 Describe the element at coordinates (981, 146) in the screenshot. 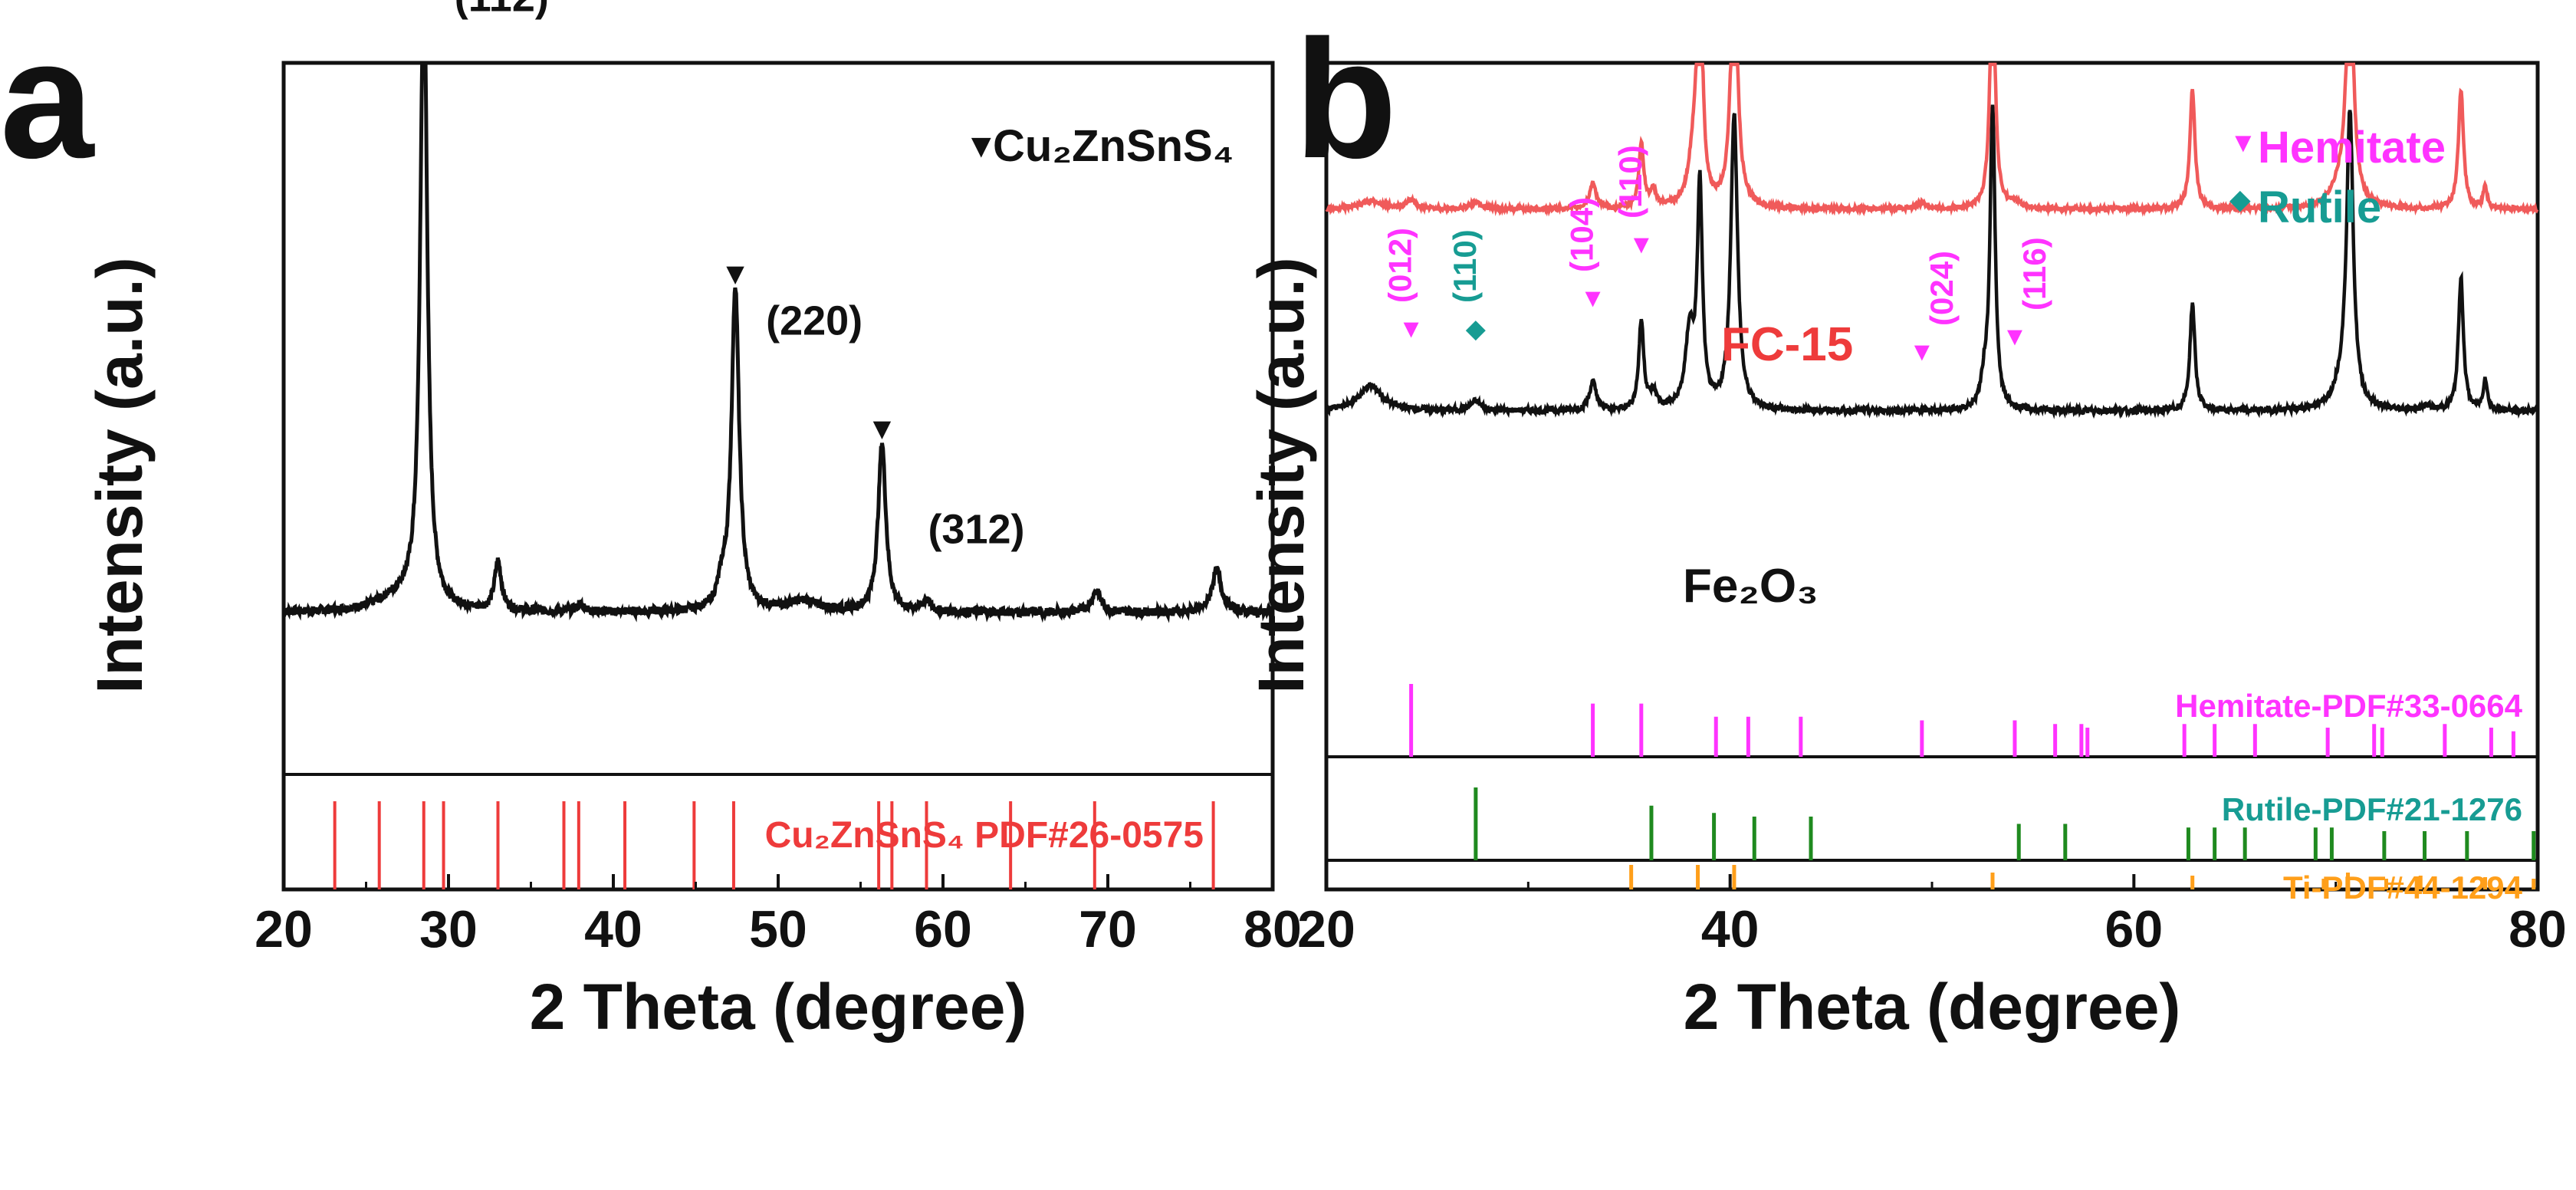

I see `panel-a-legend-marker: ▼` at that location.